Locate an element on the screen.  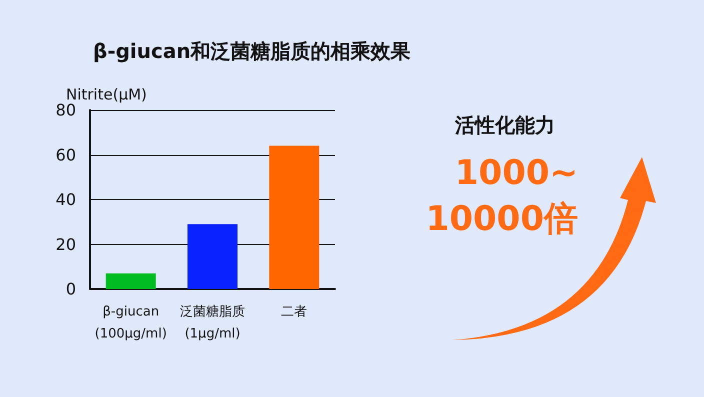
x-tick-label: 泛菌糖脂质 (1μg/ml) is located at coordinates (212, 323).